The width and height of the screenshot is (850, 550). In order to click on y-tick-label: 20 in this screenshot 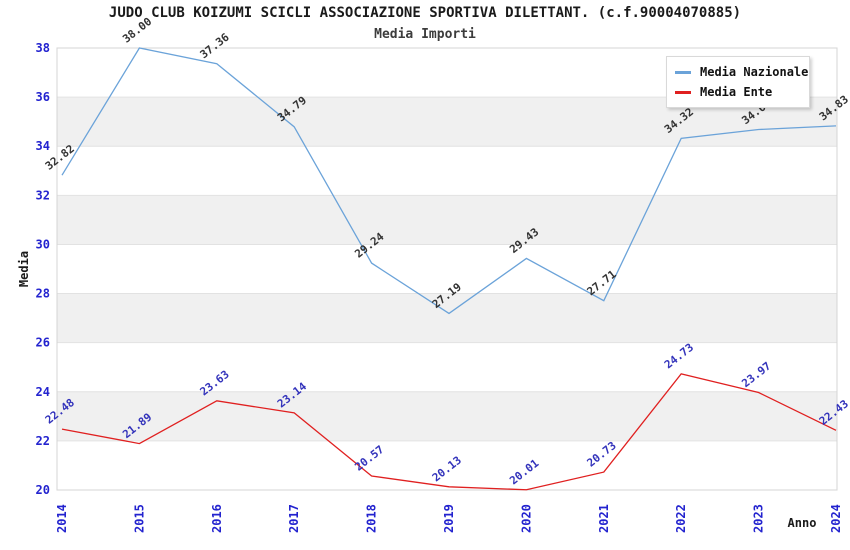, I will do `click(43, 490)`.